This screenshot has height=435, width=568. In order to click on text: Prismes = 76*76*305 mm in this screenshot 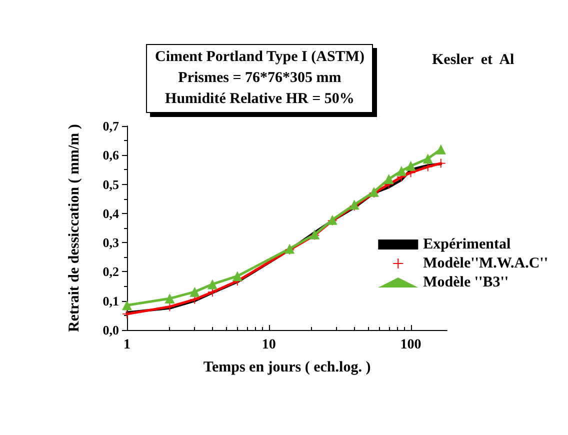, I will do `click(259, 78)`.